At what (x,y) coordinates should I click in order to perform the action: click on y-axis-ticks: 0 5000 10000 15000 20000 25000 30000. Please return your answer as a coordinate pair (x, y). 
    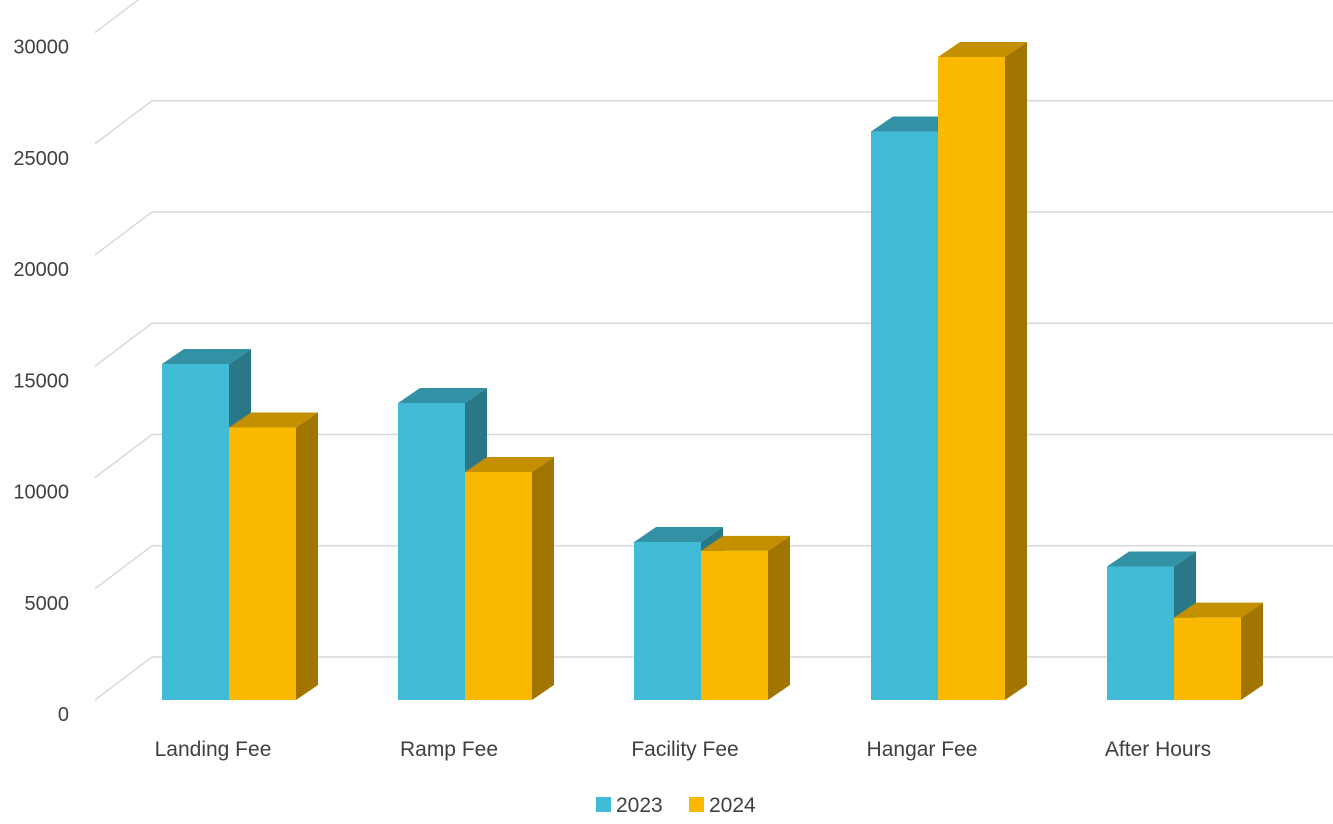
    Looking at the image, I should click on (41, 382).